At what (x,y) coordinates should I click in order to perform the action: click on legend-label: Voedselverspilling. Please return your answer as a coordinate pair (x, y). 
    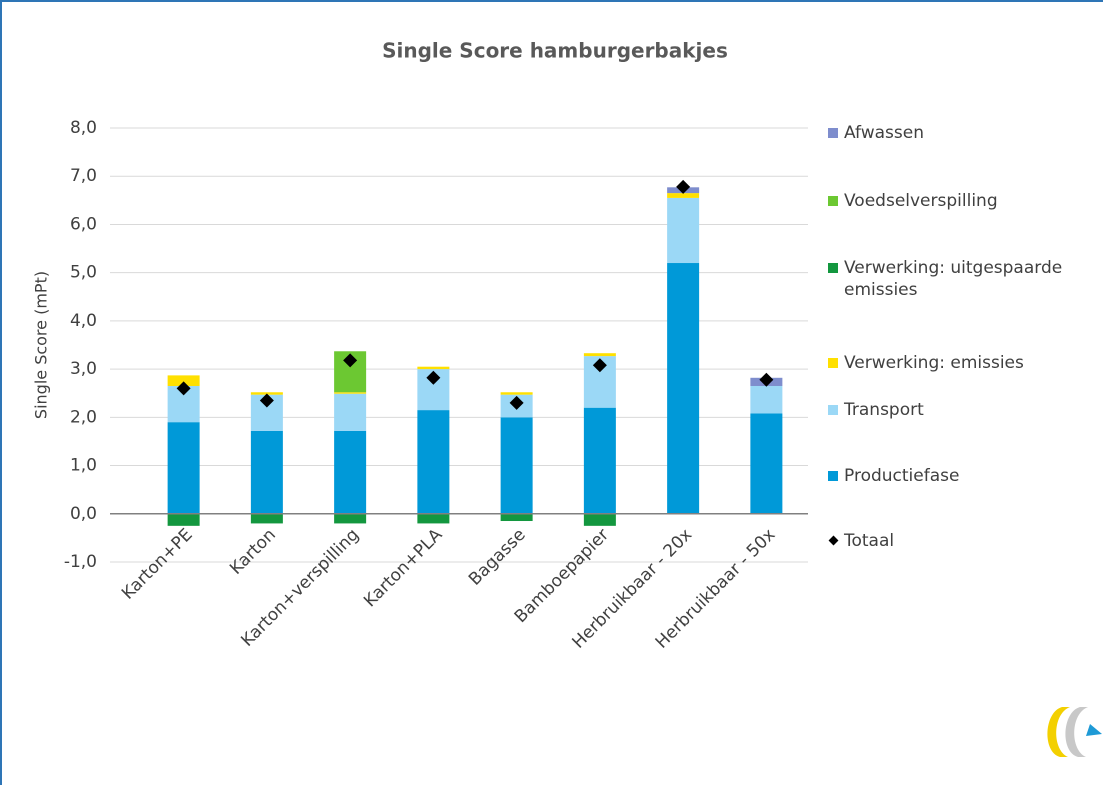
    Looking at the image, I should click on (921, 201).